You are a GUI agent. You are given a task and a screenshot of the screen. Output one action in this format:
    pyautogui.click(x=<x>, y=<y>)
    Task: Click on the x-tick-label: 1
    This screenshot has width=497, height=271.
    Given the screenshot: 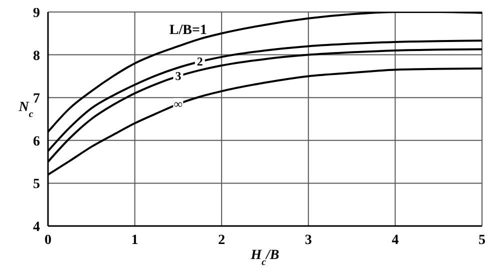 What is the action you would take?
    pyautogui.click(x=134, y=240)
    